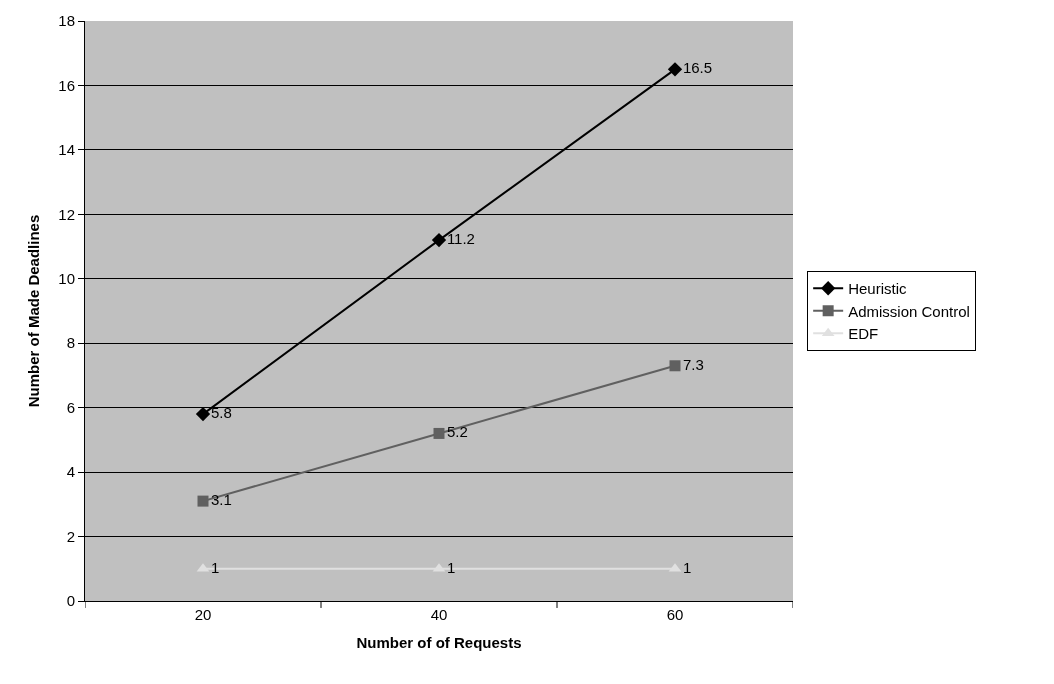 Image resolution: width=1054 pixels, height=684 pixels. What do you see at coordinates (439, 614) in the screenshot?
I see `x-tick-label: 40` at bounding box center [439, 614].